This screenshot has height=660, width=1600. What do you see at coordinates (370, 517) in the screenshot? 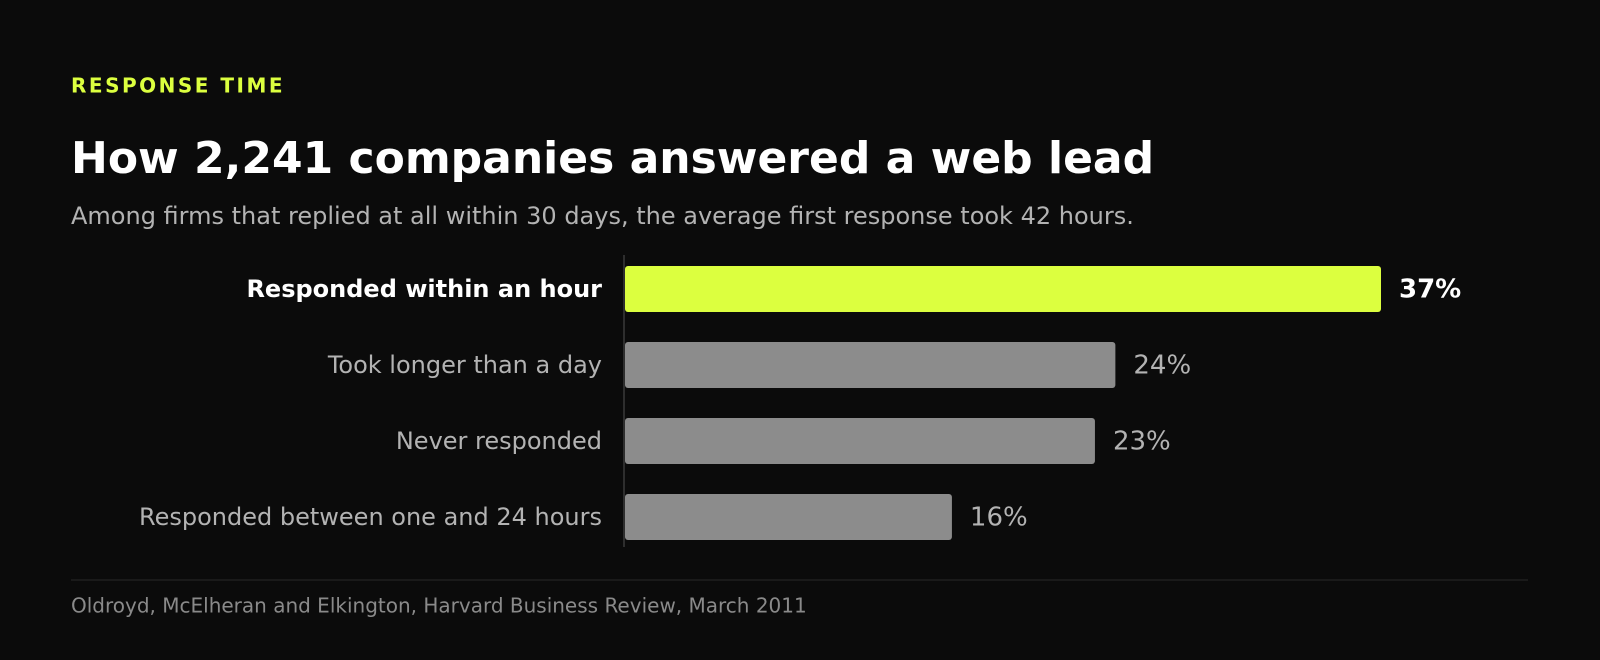
I see `category-label: Responded between one and 24 hours` at bounding box center [370, 517].